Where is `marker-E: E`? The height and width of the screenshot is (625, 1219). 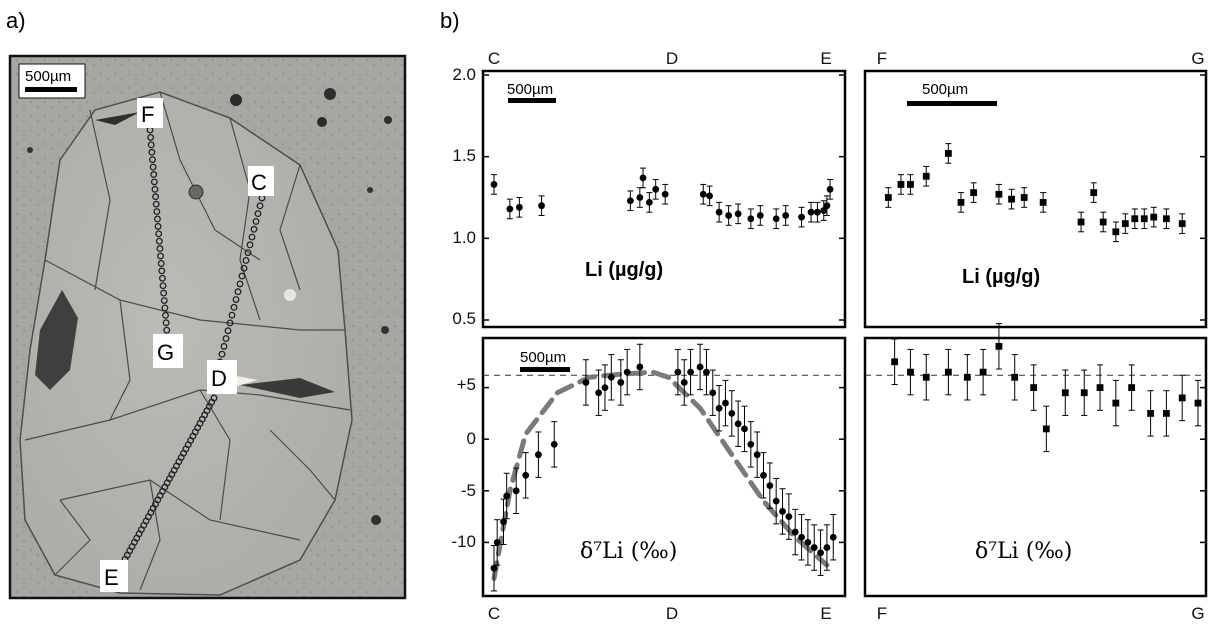
marker-E: E is located at coordinates (114, 576).